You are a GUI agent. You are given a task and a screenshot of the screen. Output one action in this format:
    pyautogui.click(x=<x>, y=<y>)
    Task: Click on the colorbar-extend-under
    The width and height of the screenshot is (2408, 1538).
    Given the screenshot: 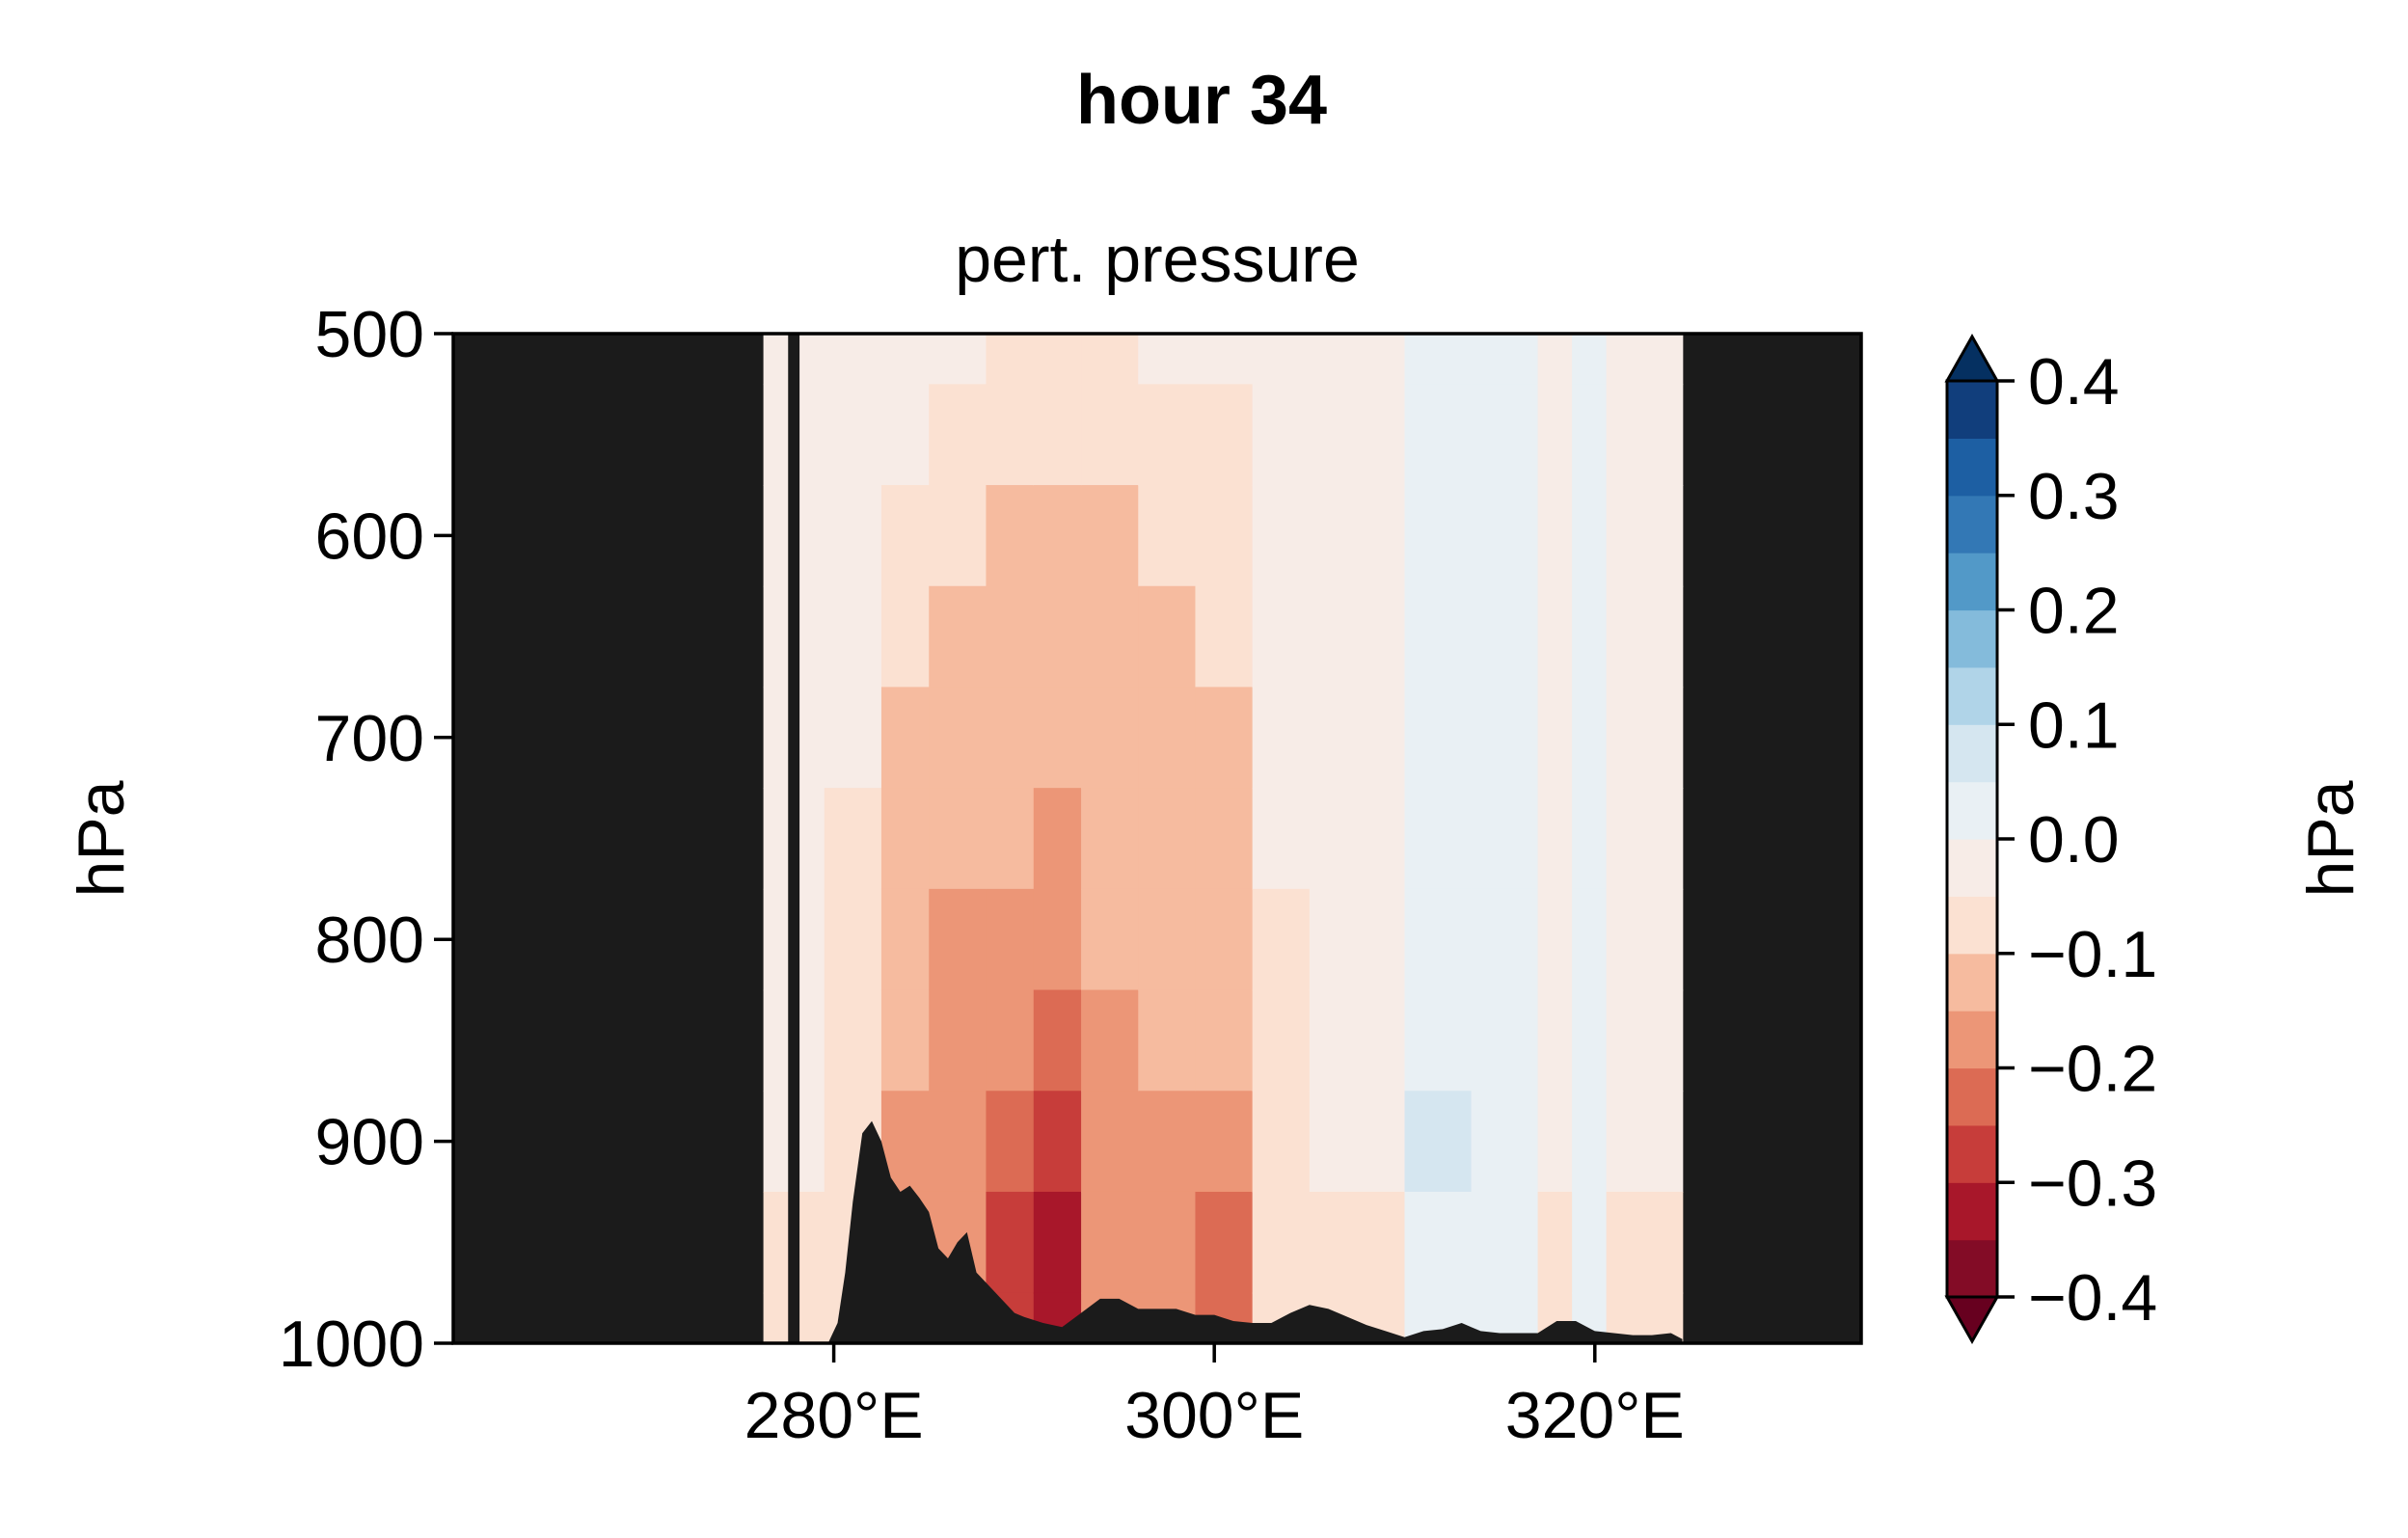 What is the action you would take?
    pyautogui.click(x=1972, y=1320)
    